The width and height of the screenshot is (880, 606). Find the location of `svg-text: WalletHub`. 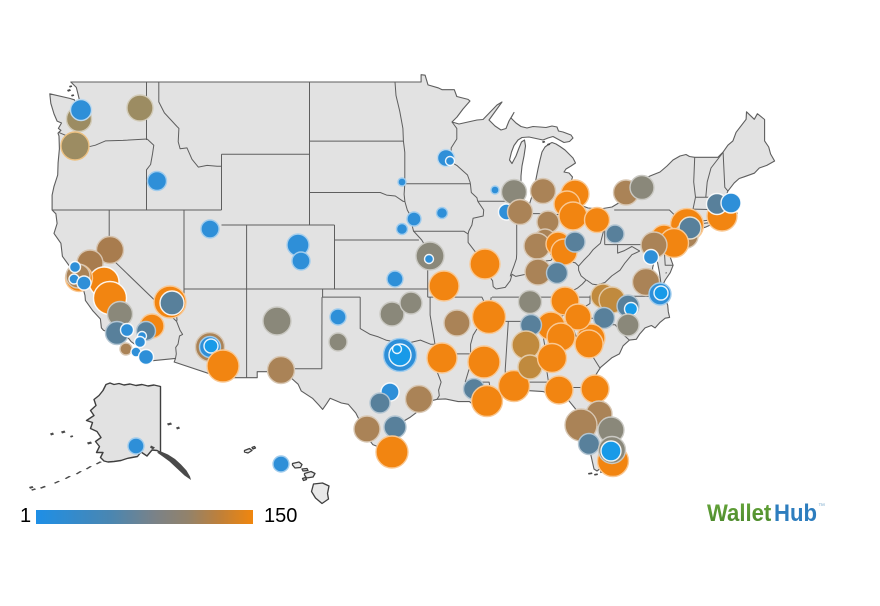

svg-text: WalletHub is located at coordinates (762, 513).